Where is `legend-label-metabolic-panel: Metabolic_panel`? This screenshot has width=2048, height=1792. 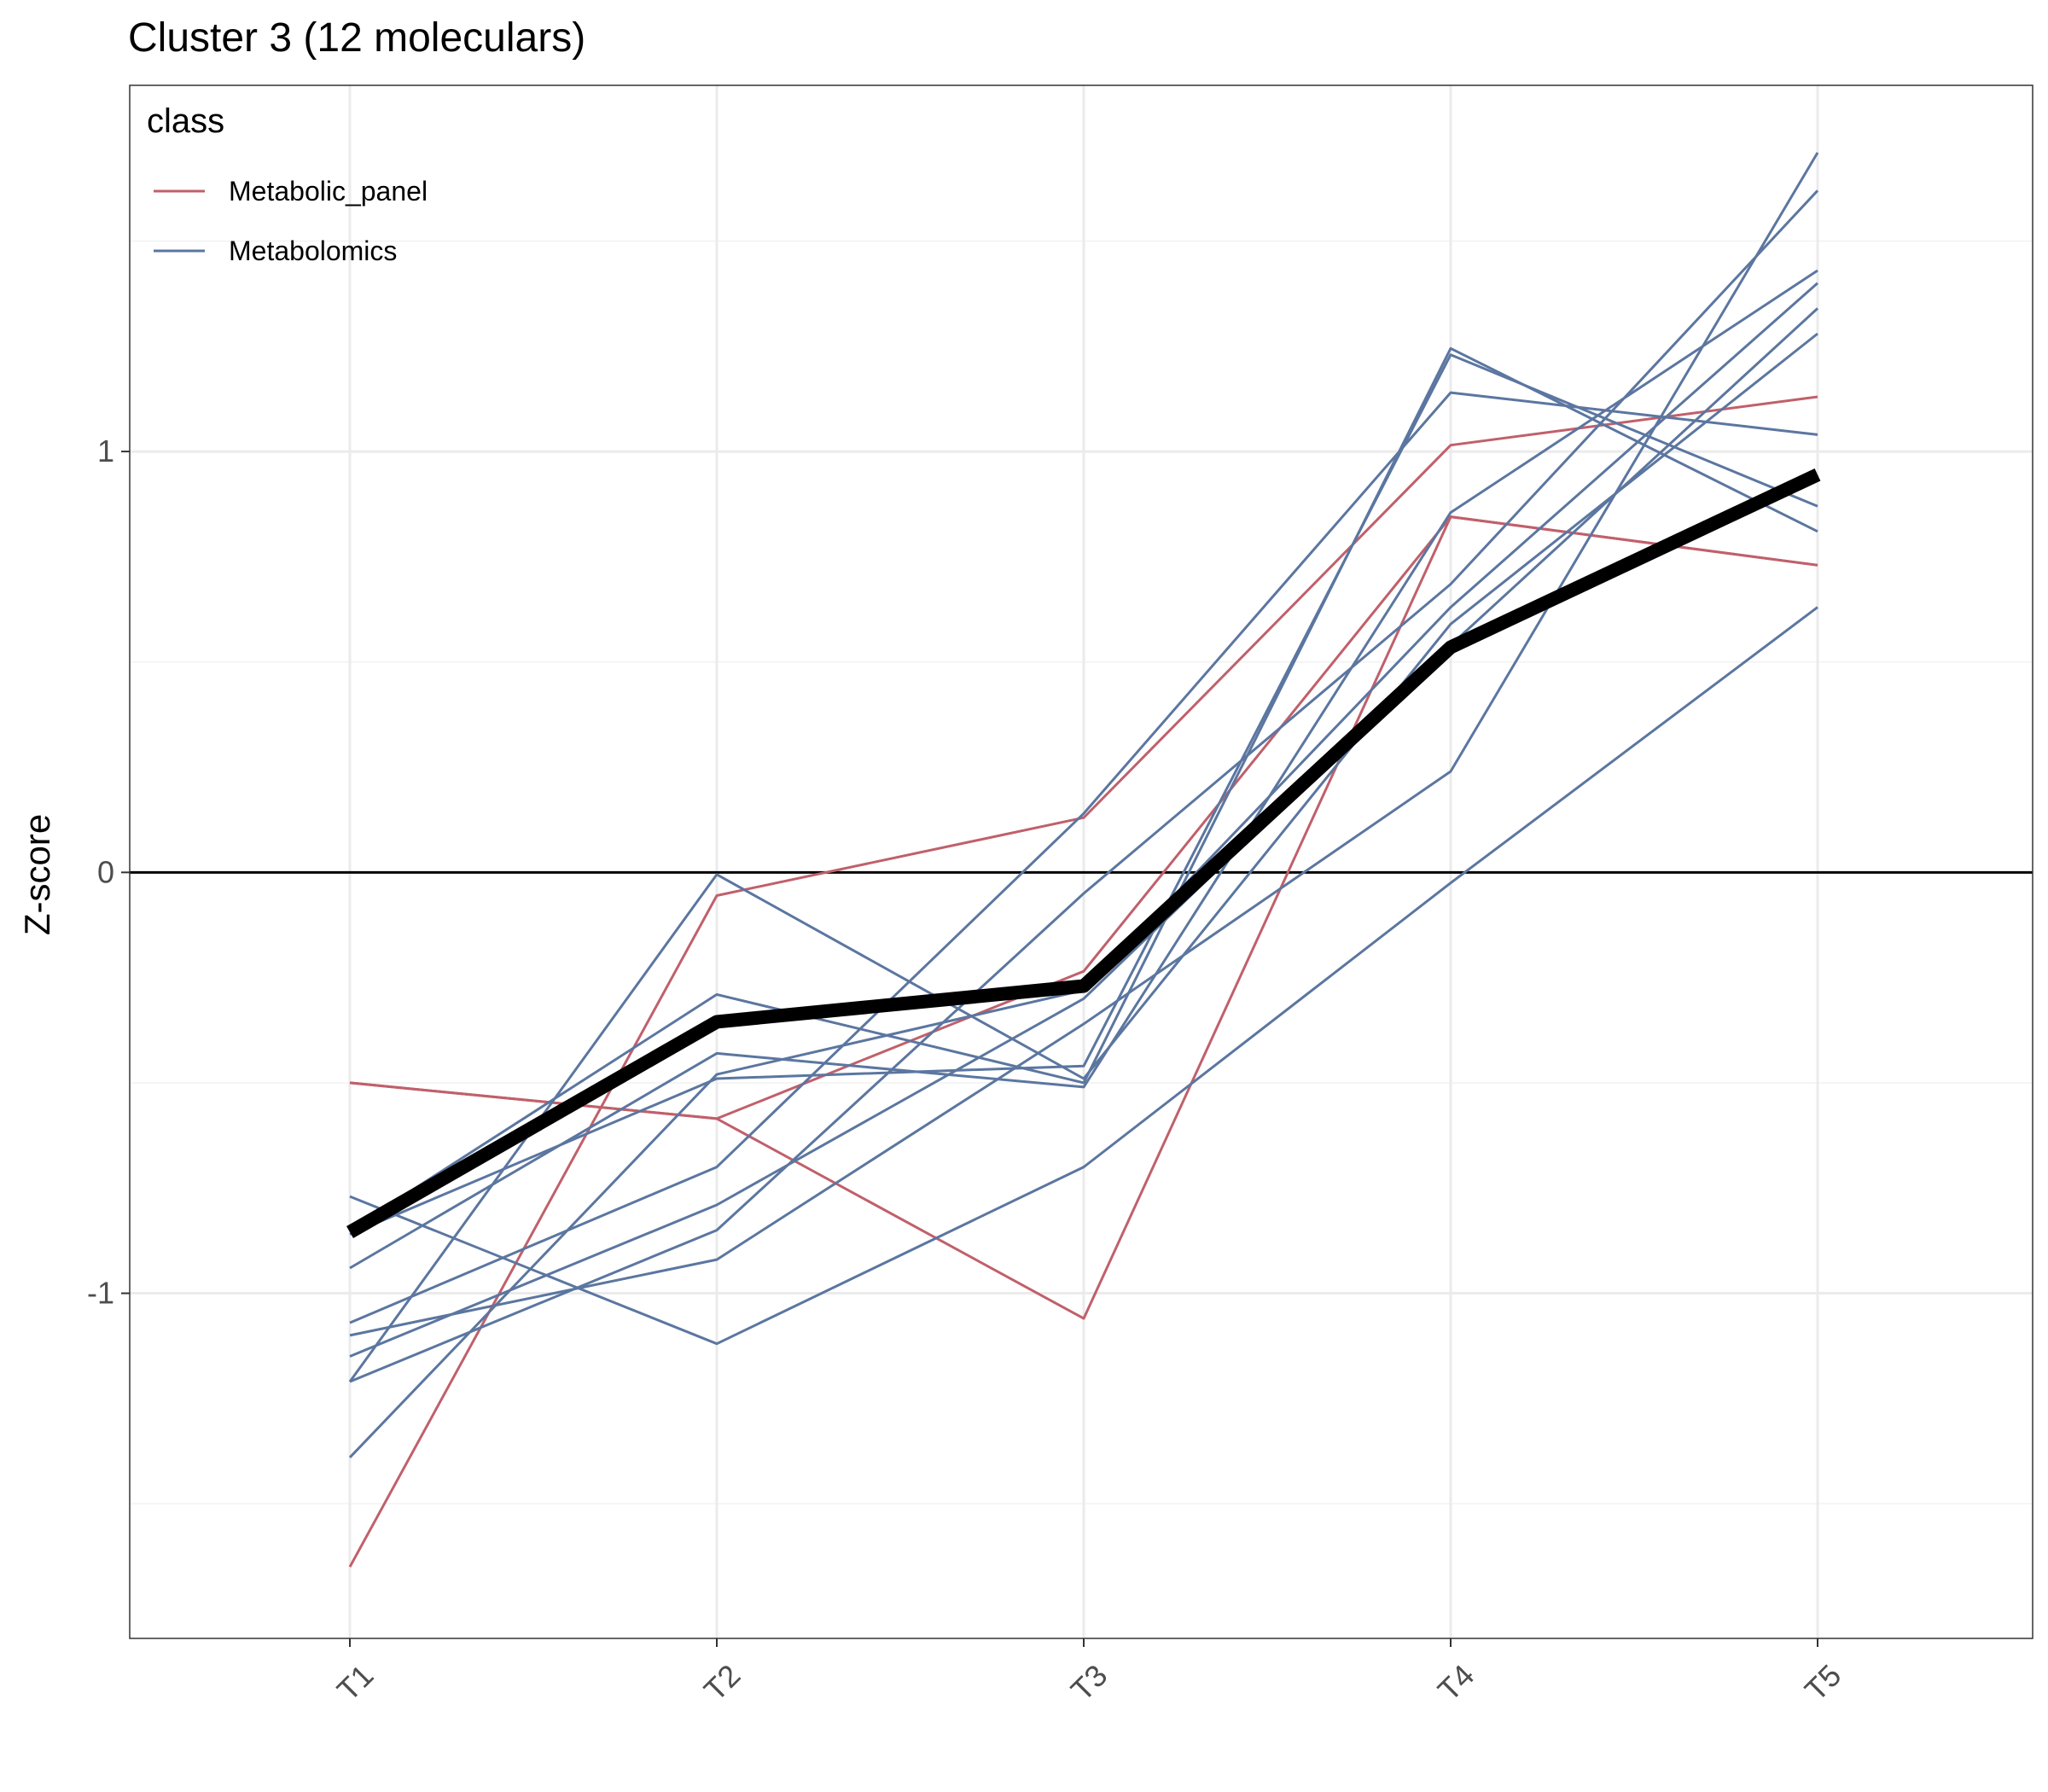
legend-label-metabolic-panel: Metabolic_panel is located at coordinates (328, 191).